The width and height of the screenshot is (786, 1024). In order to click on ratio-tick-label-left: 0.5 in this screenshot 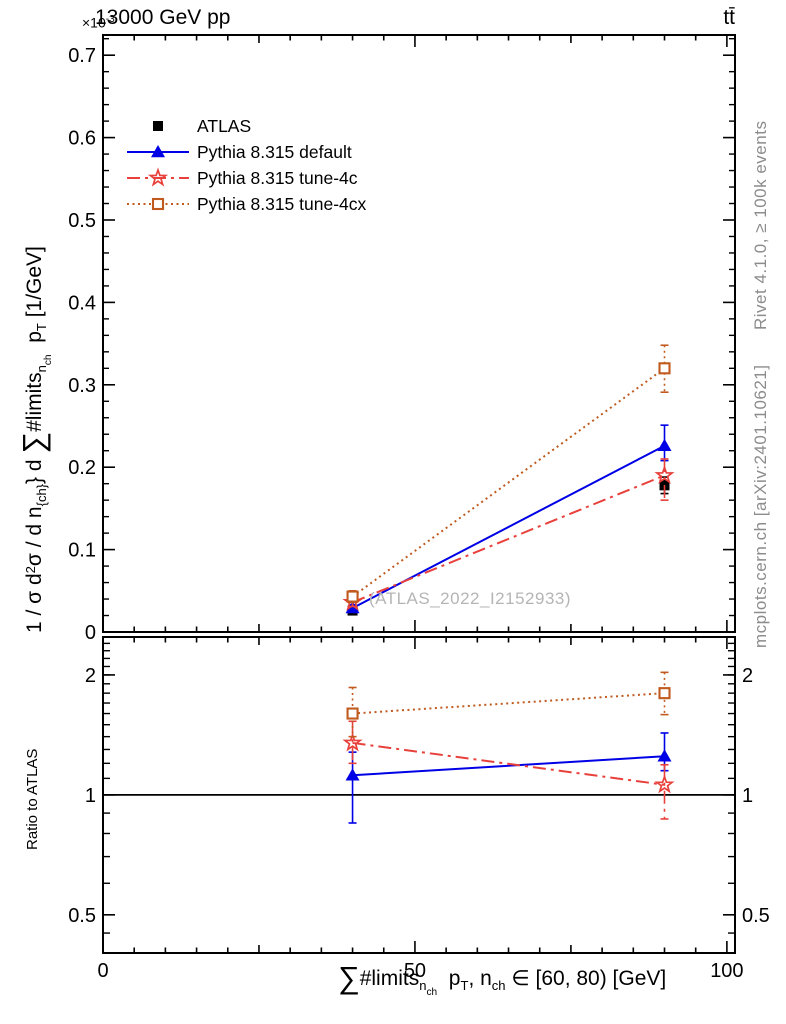, I will do `click(82, 916)`.